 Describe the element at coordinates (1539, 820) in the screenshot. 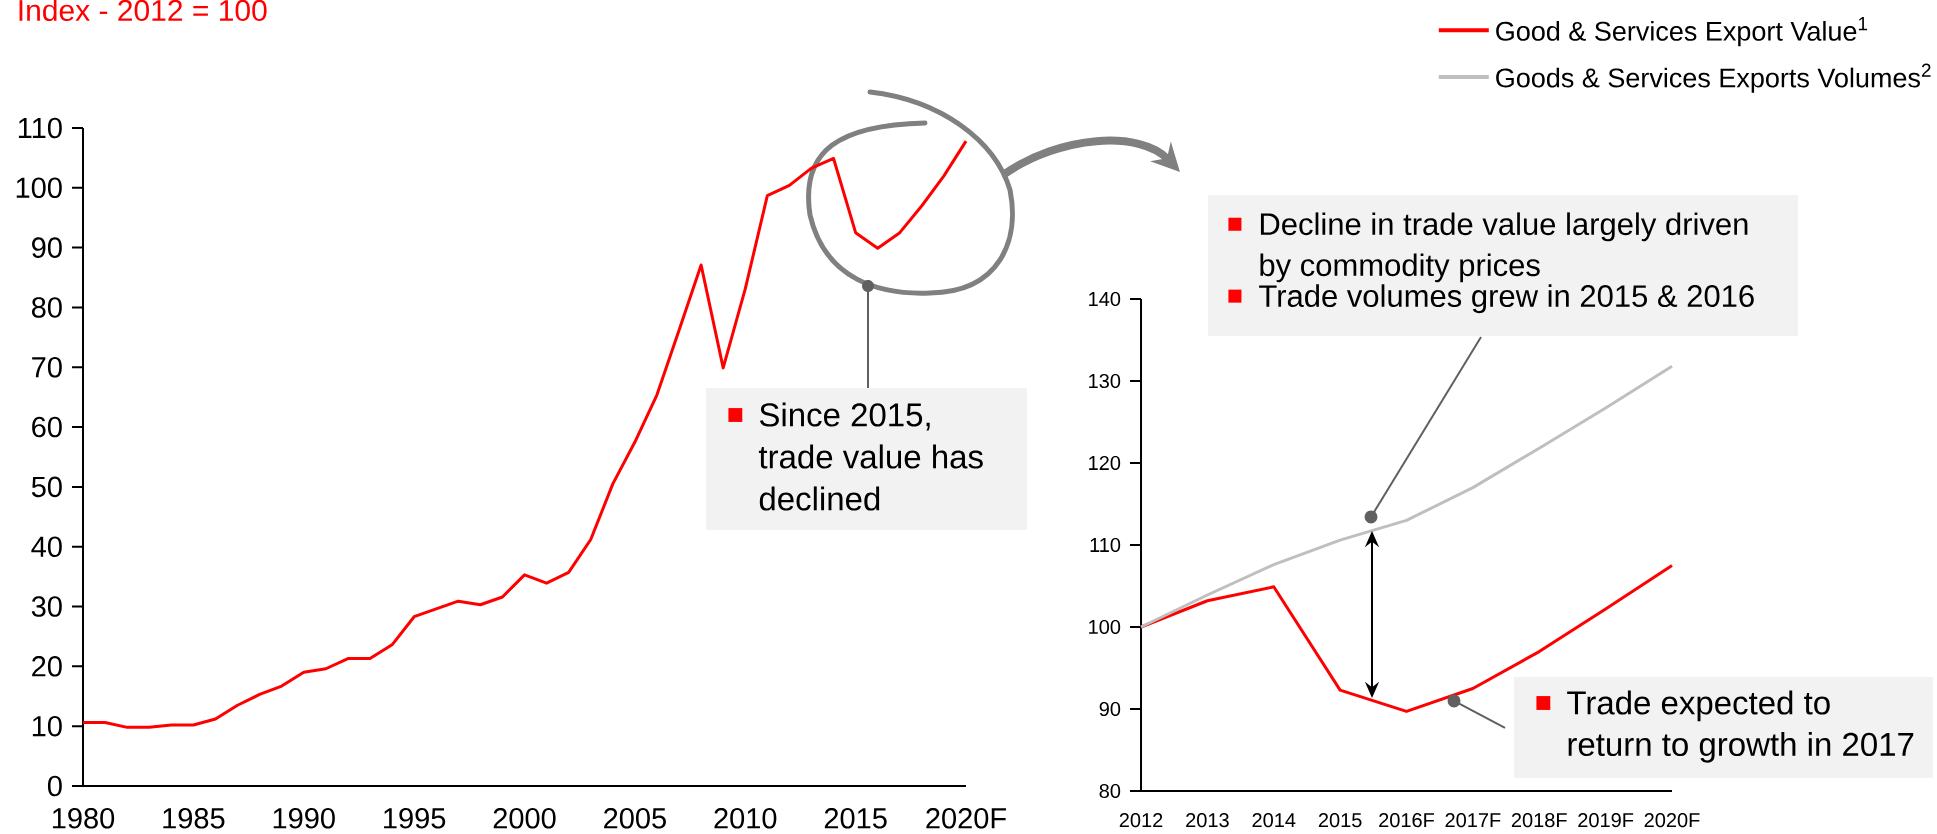

I see `x-tick-label: 2018F` at that location.